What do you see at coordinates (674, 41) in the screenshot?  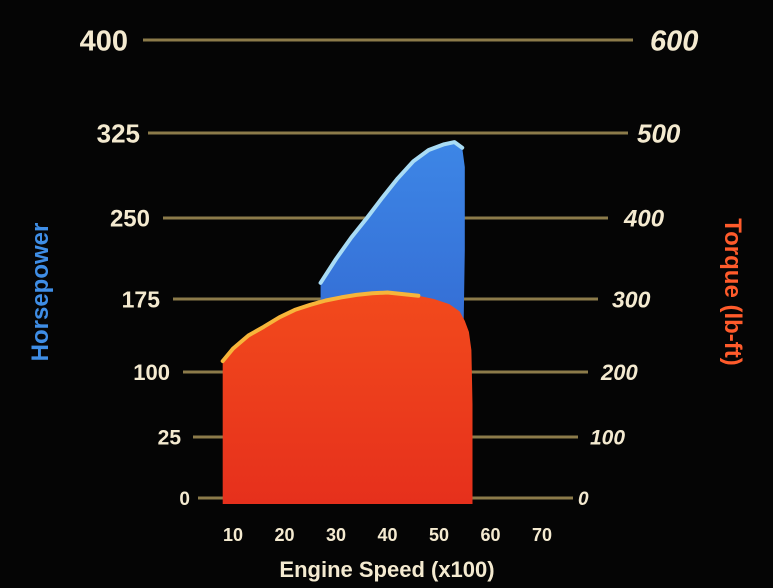 I see `right-tick-label: 600` at bounding box center [674, 41].